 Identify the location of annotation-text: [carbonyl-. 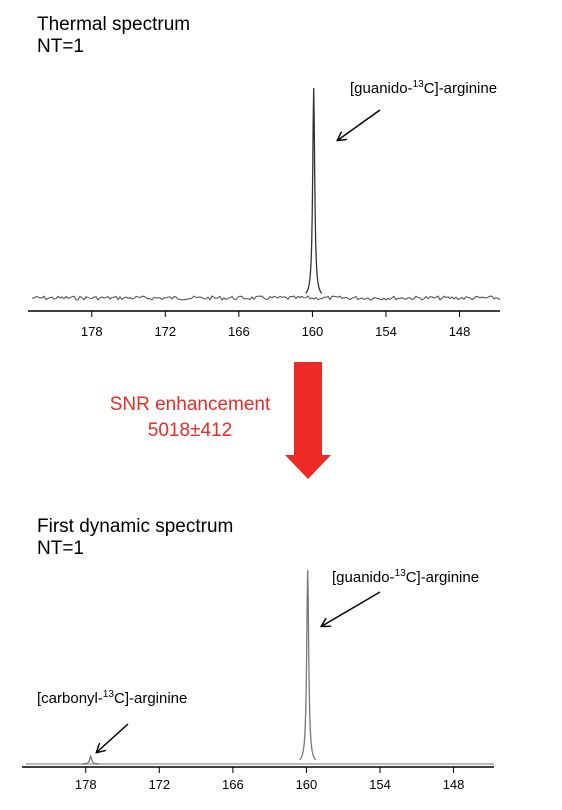
(70, 698).